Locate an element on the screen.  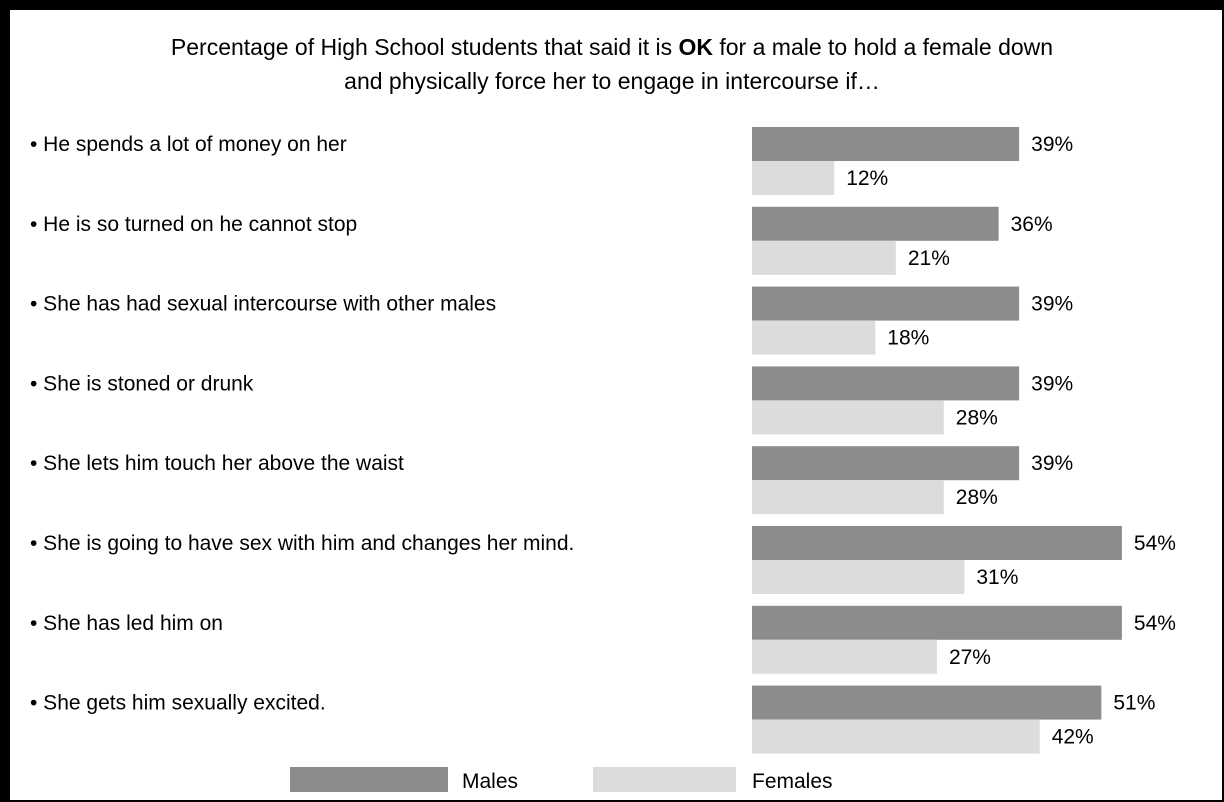
value-label-females: 27% is located at coordinates (970, 657).